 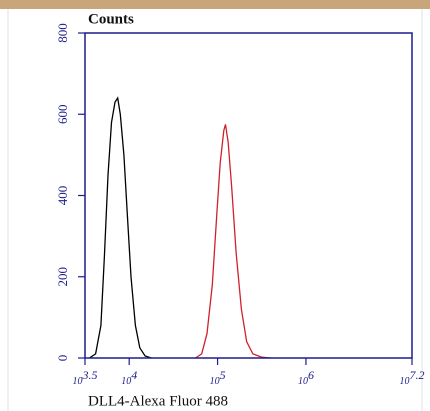 I want to click on x-tick-label: 105, so click(x=218, y=378).